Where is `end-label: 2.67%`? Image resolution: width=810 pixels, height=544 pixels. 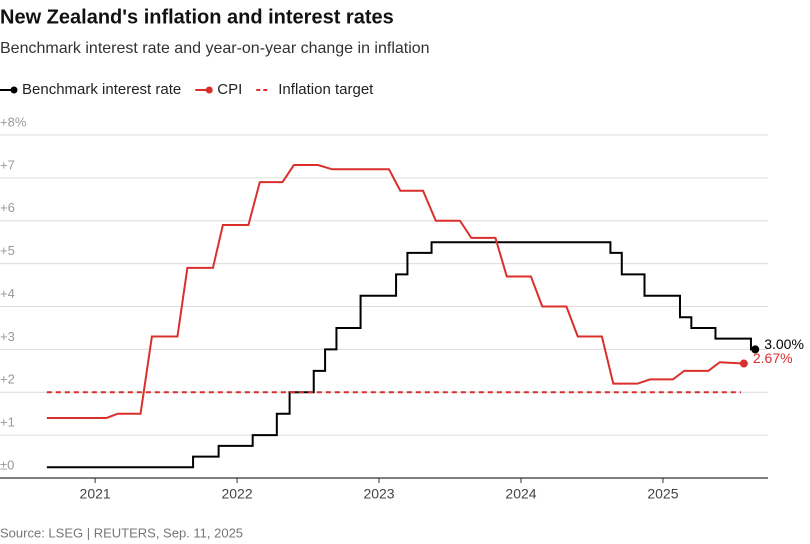
end-label: 2.67% is located at coordinates (773, 358).